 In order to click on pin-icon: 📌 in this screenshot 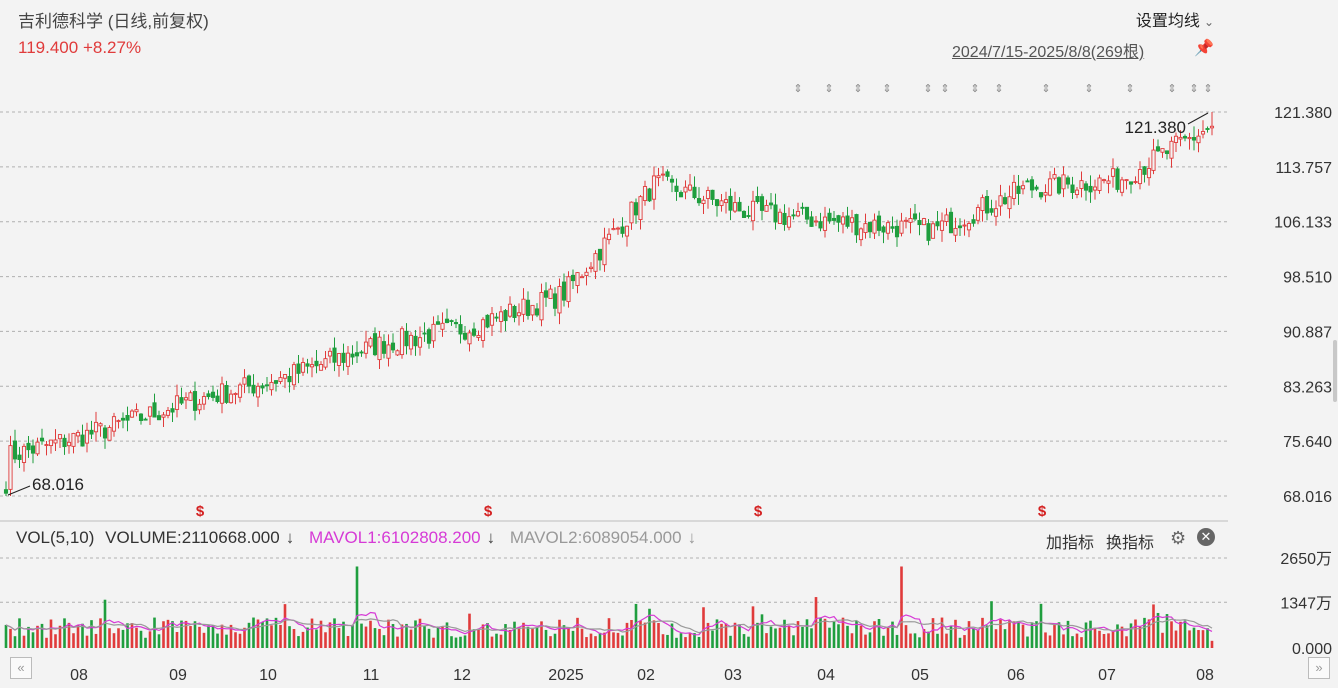, I will do `click(1204, 48)`.